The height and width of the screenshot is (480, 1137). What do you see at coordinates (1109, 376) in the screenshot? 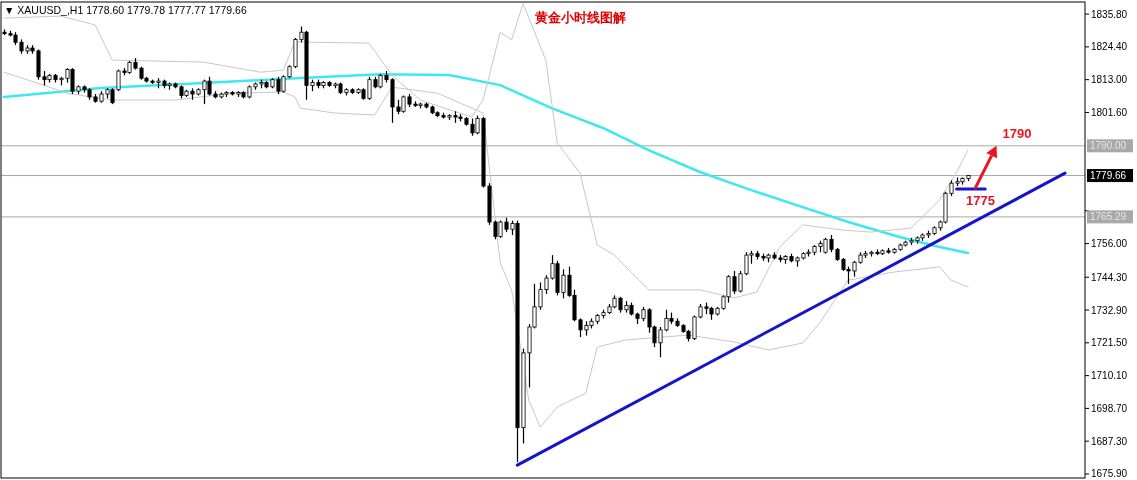
I see `y-tick-label: 1710.10` at bounding box center [1109, 376].